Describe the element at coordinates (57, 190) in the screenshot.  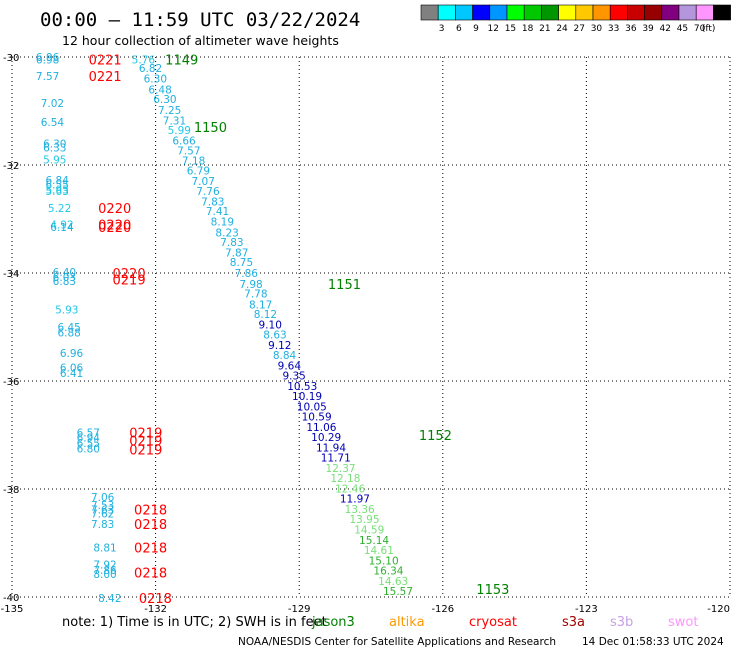
I see `wave-height-value: 5.95` at that location.